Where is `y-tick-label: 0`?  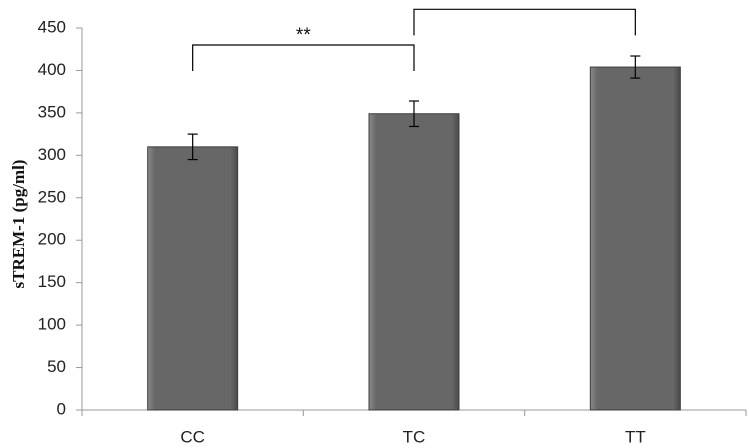
y-tick-label: 0 is located at coordinates (61, 408).